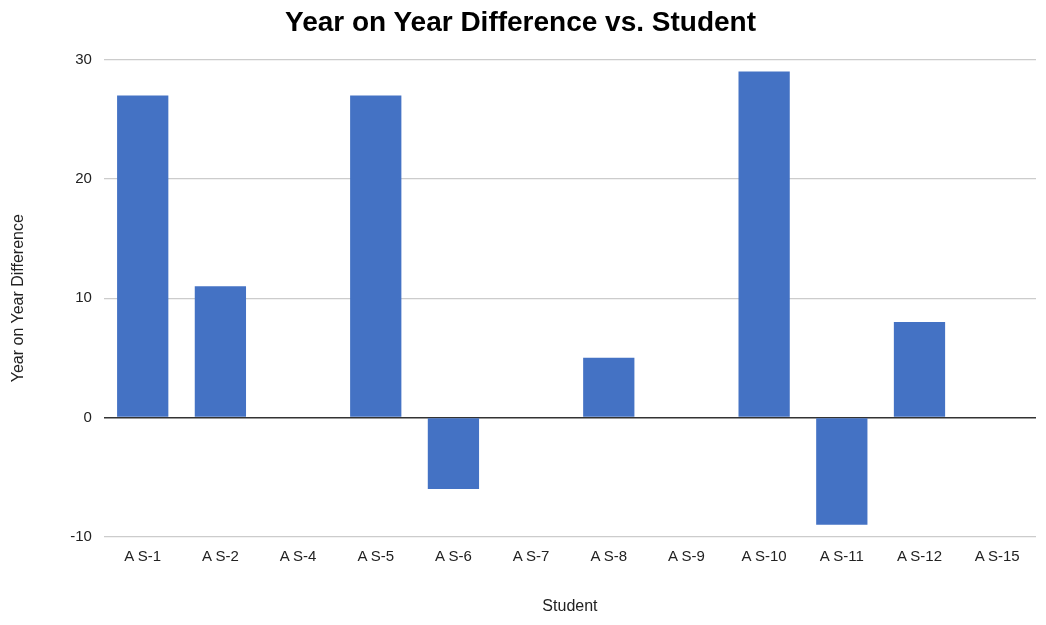 This screenshot has width=1046, height=625. I want to click on x-tick-label: A S-6, so click(453, 555).